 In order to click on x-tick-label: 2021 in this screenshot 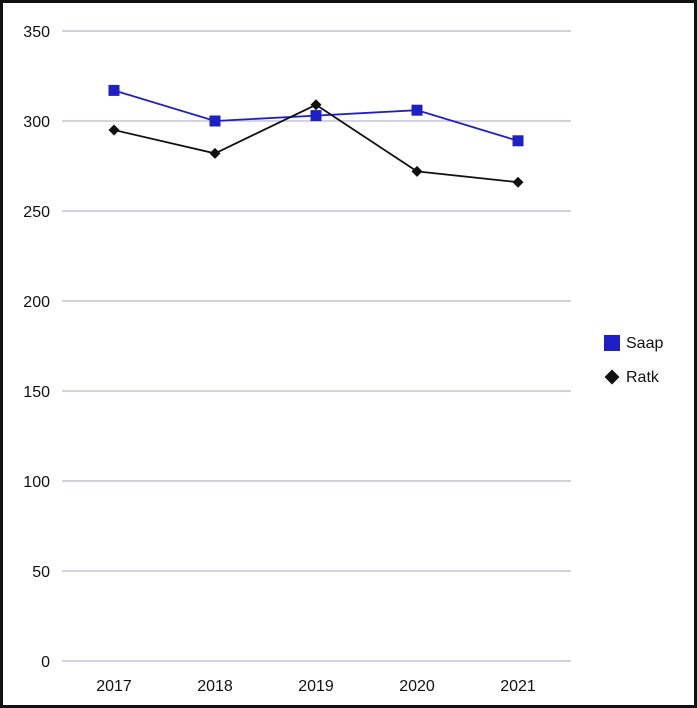, I will do `click(518, 686)`.